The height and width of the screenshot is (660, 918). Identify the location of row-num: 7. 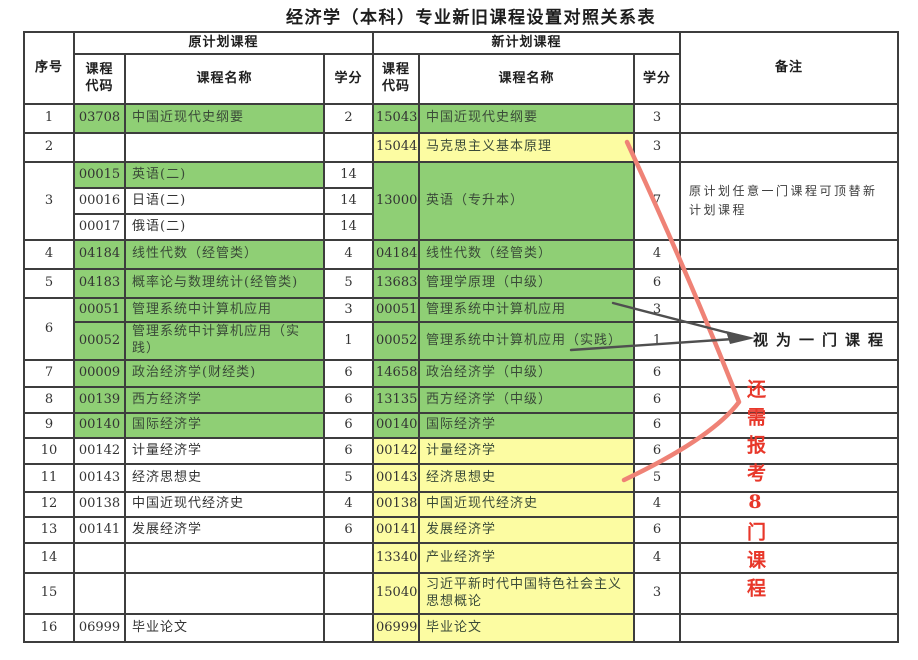
(49, 373).